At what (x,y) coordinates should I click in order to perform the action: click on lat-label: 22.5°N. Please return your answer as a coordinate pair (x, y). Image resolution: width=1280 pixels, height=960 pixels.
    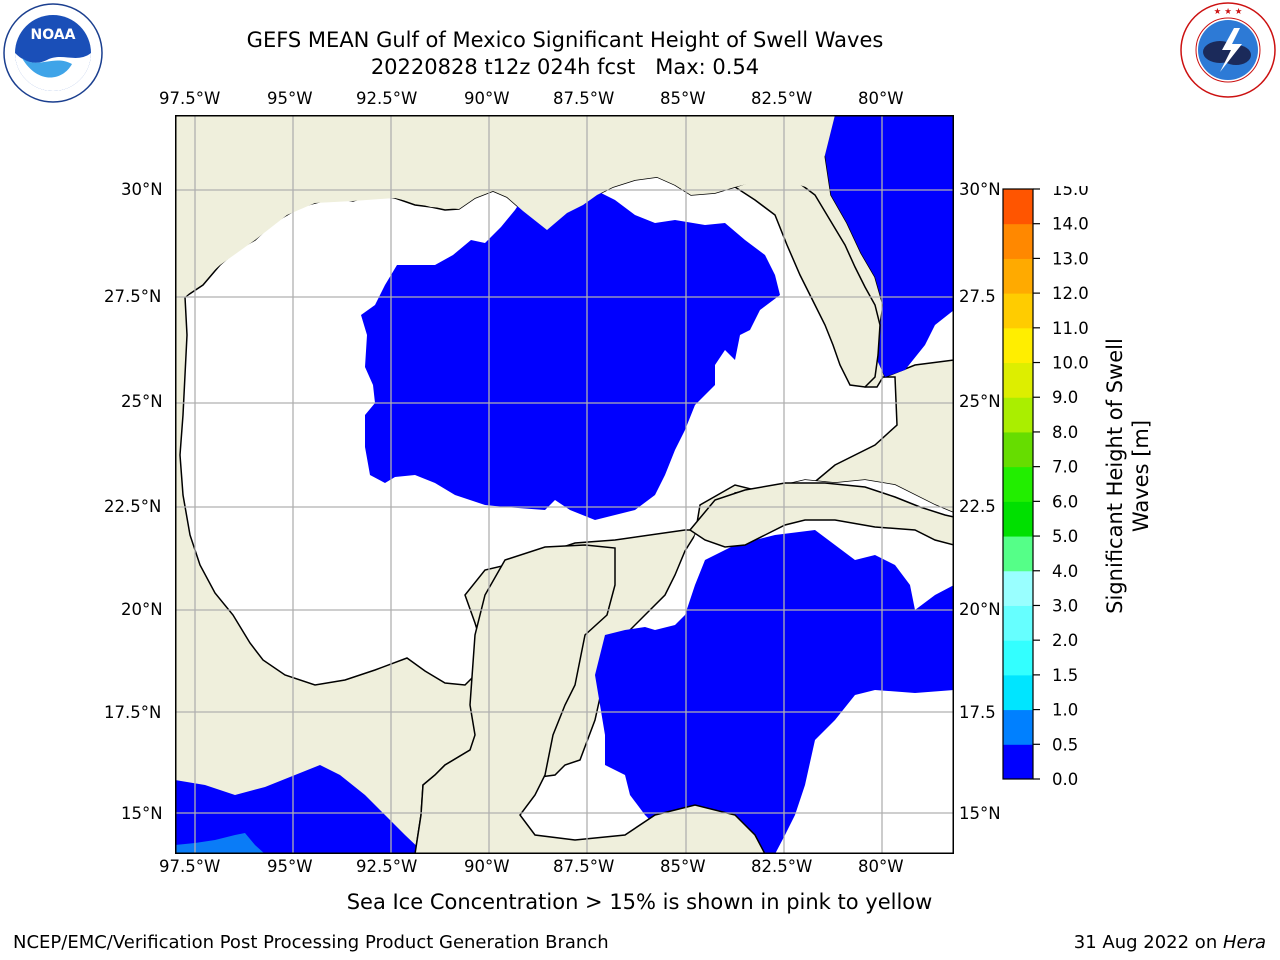
    Looking at the image, I should click on (133, 506).